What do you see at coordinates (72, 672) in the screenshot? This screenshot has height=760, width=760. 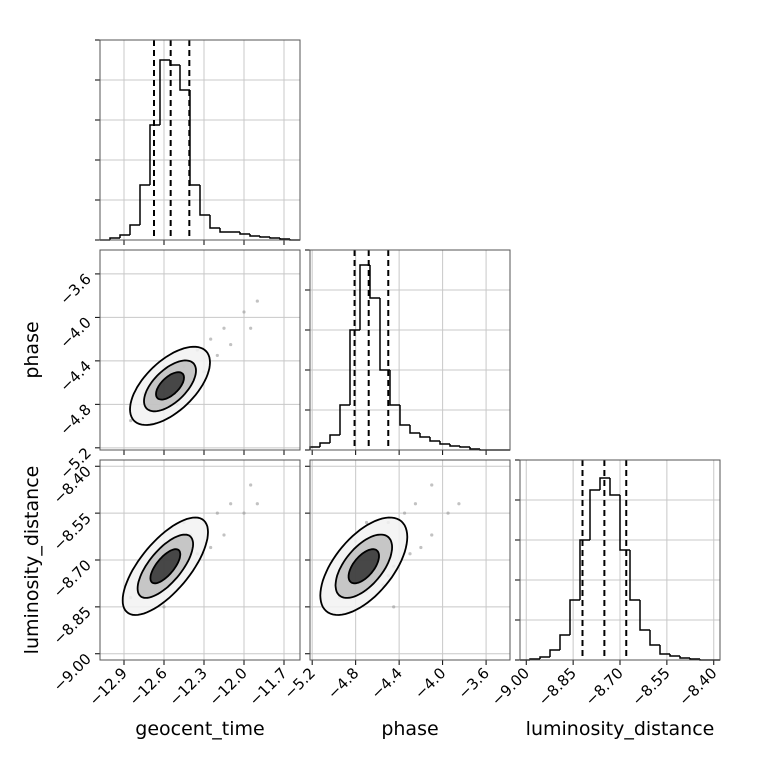 I see `y-tick-label: −9.00` at bounding box center [72, 672].